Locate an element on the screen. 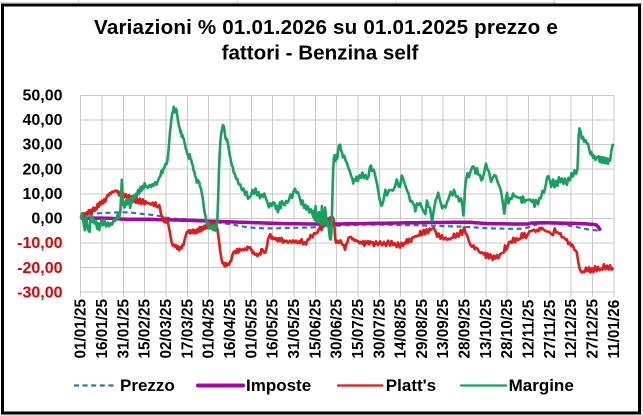 The image size is (643, 416). svg-text: 30/06/25 is located at coordinates (337, 328).